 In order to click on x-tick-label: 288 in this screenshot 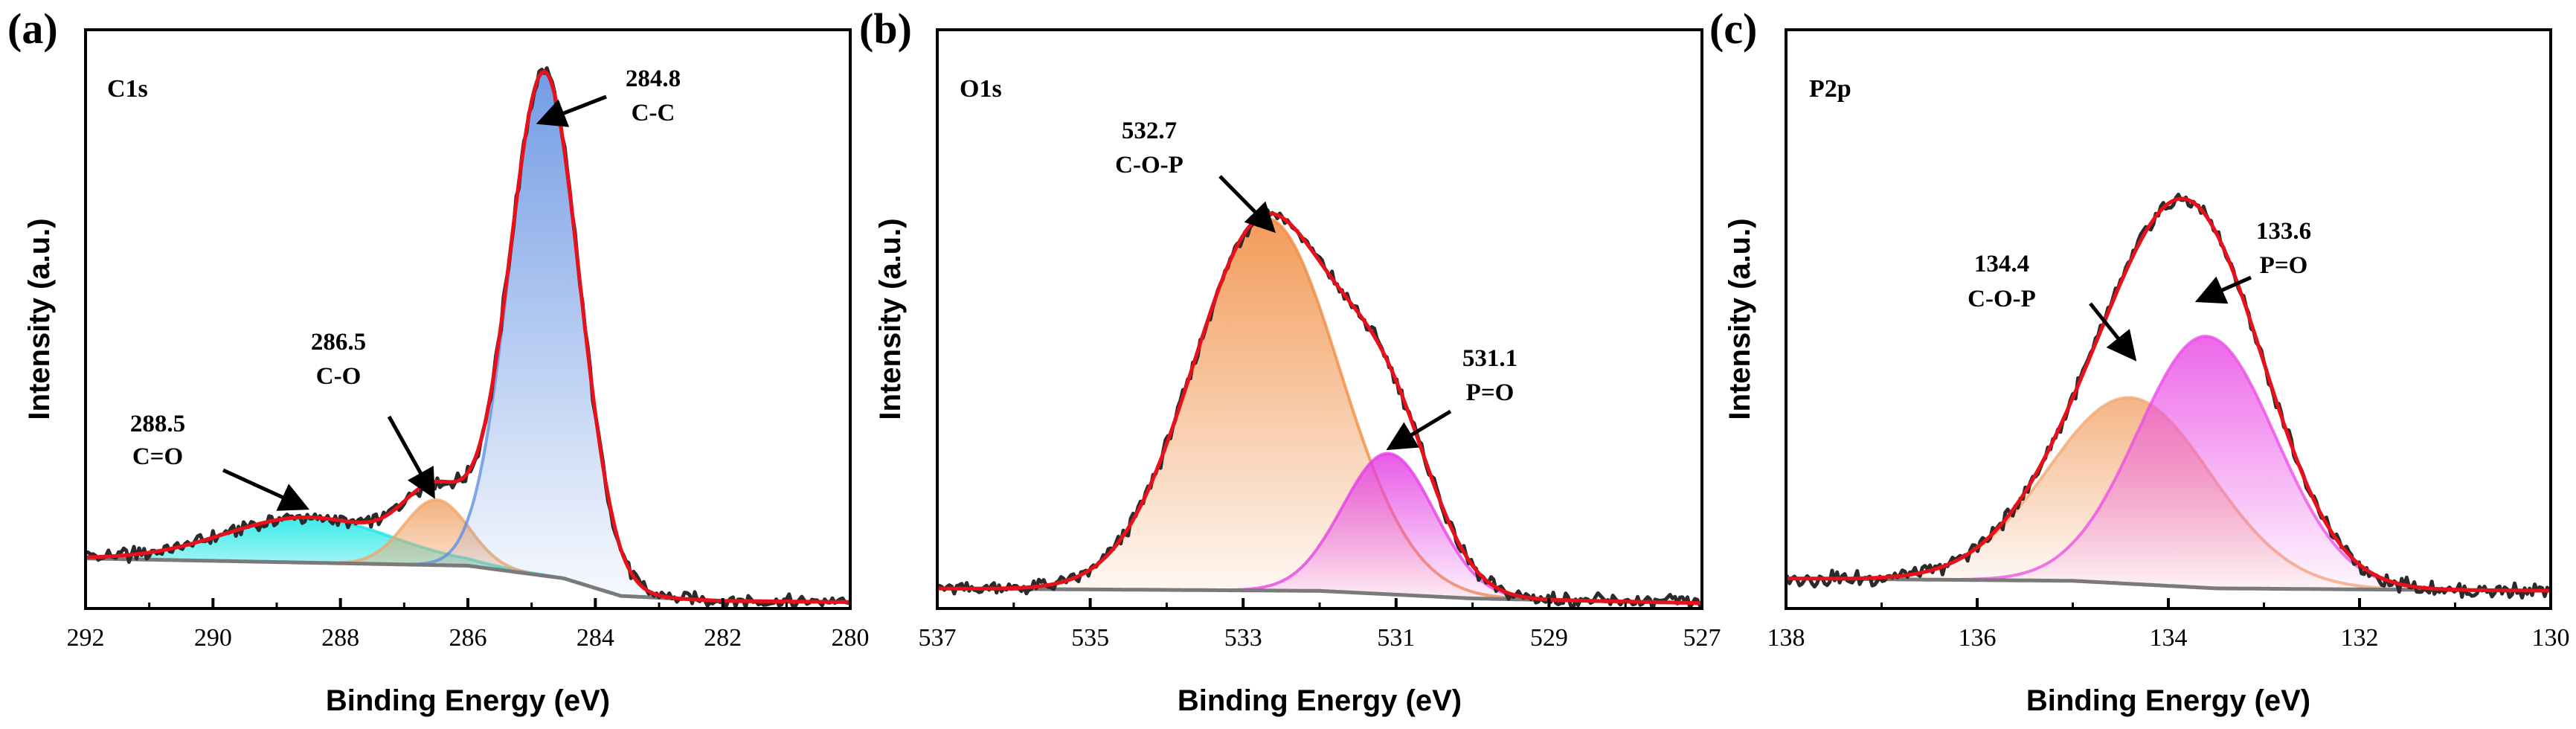, I will do `click(340, 638)`.